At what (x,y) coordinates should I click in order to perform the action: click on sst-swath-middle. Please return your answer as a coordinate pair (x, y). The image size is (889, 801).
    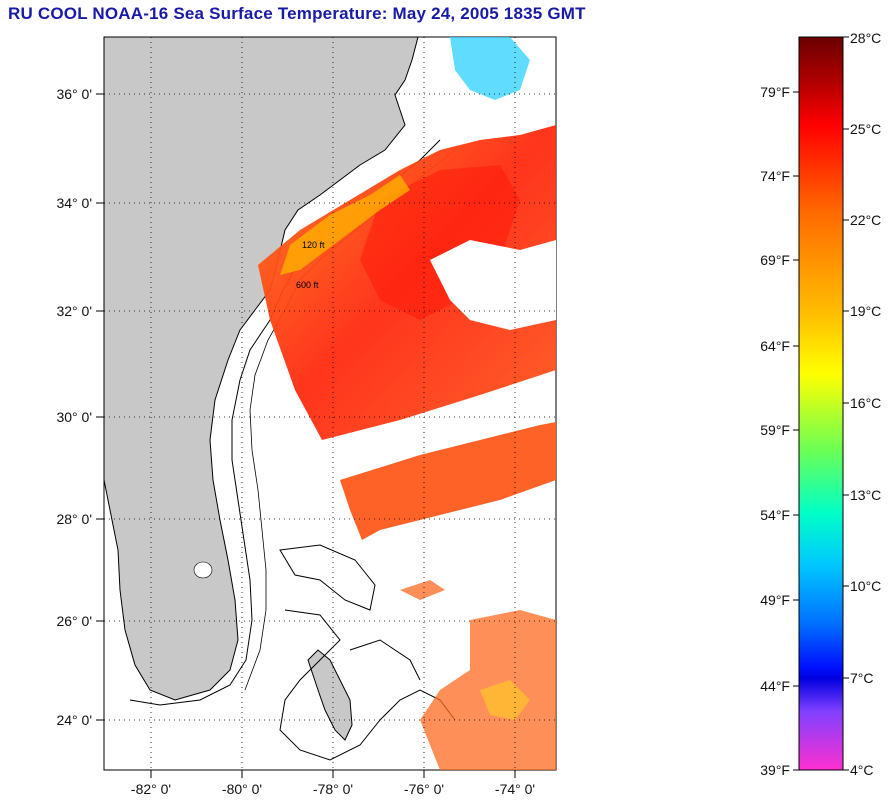
    Looking at the image, I should click on (448, 481).